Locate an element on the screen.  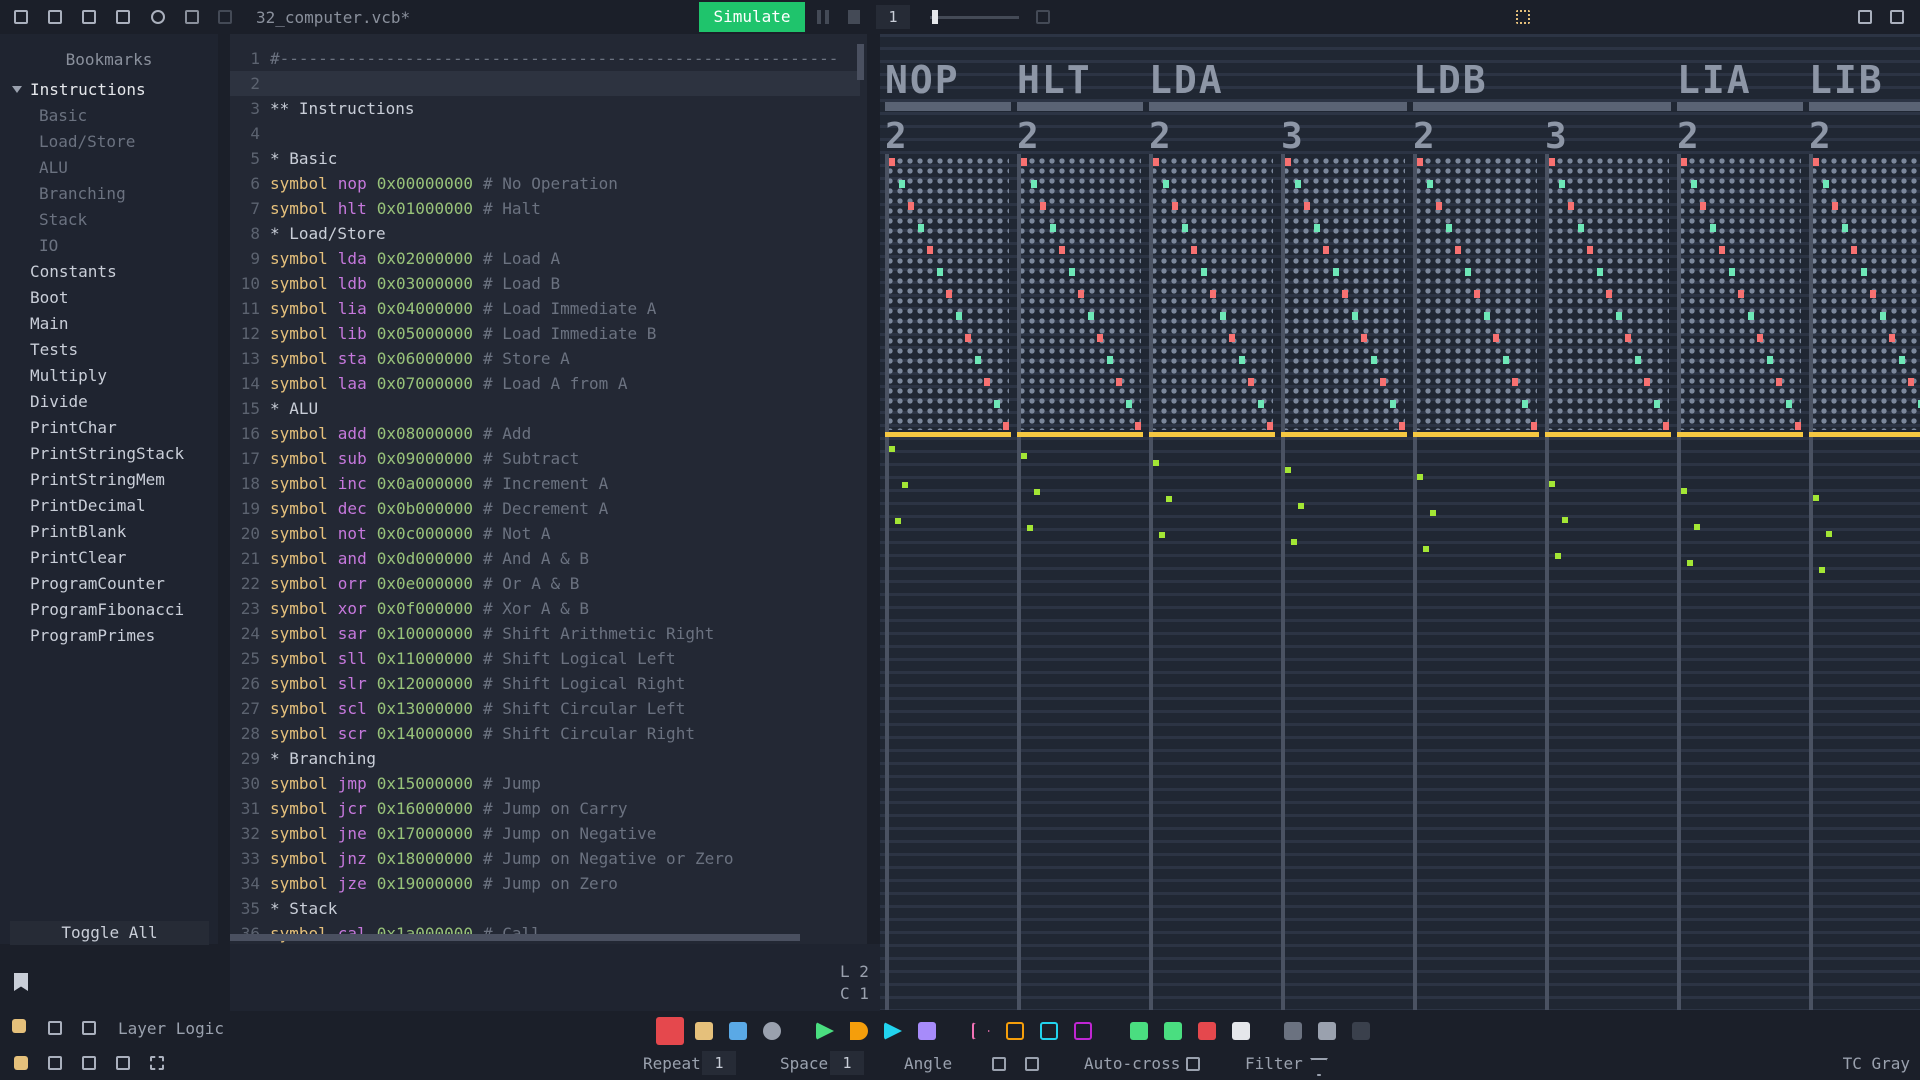
layer-icon is located at coordinates (19, 1026).